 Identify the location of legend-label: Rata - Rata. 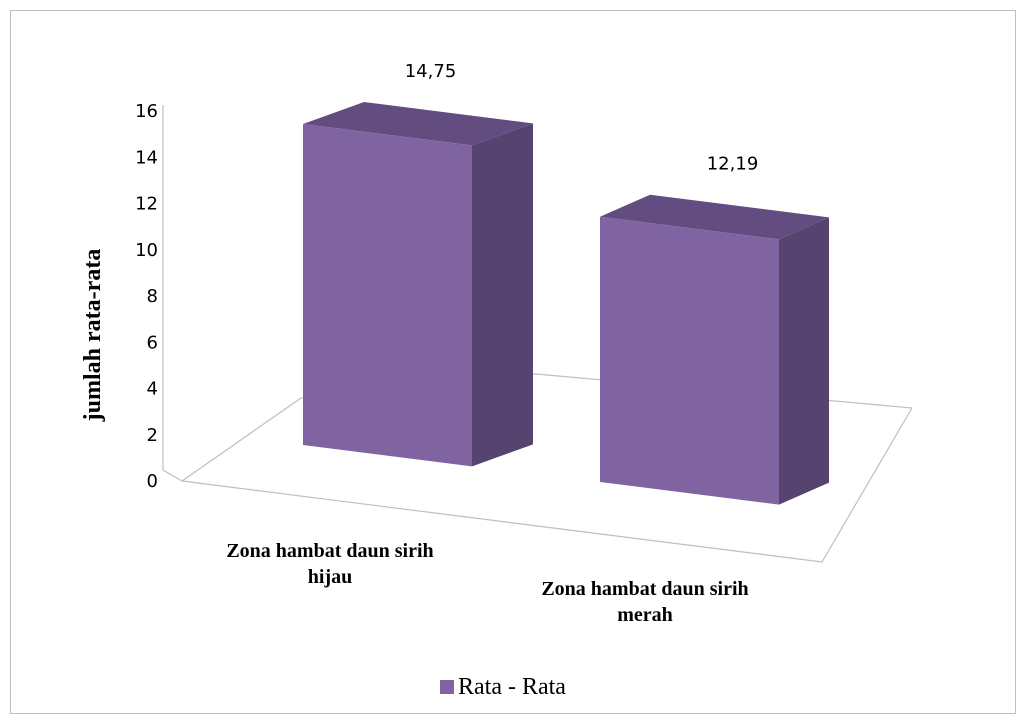
(512, 687).